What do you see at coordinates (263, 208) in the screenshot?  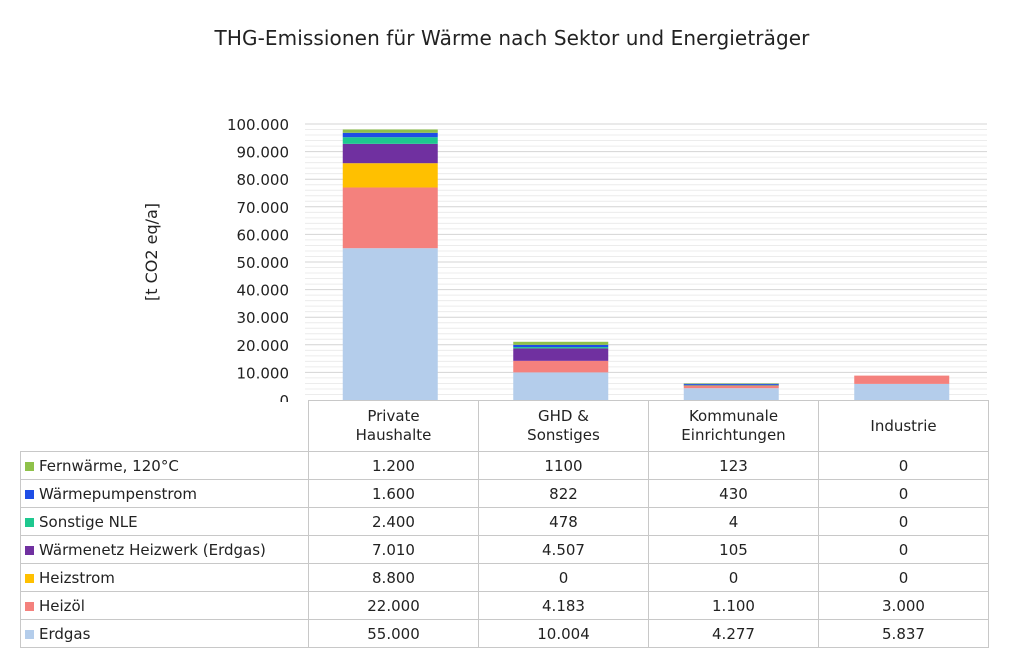 I see `y-tick-label: 70.000` at bounding box center [263, 208].